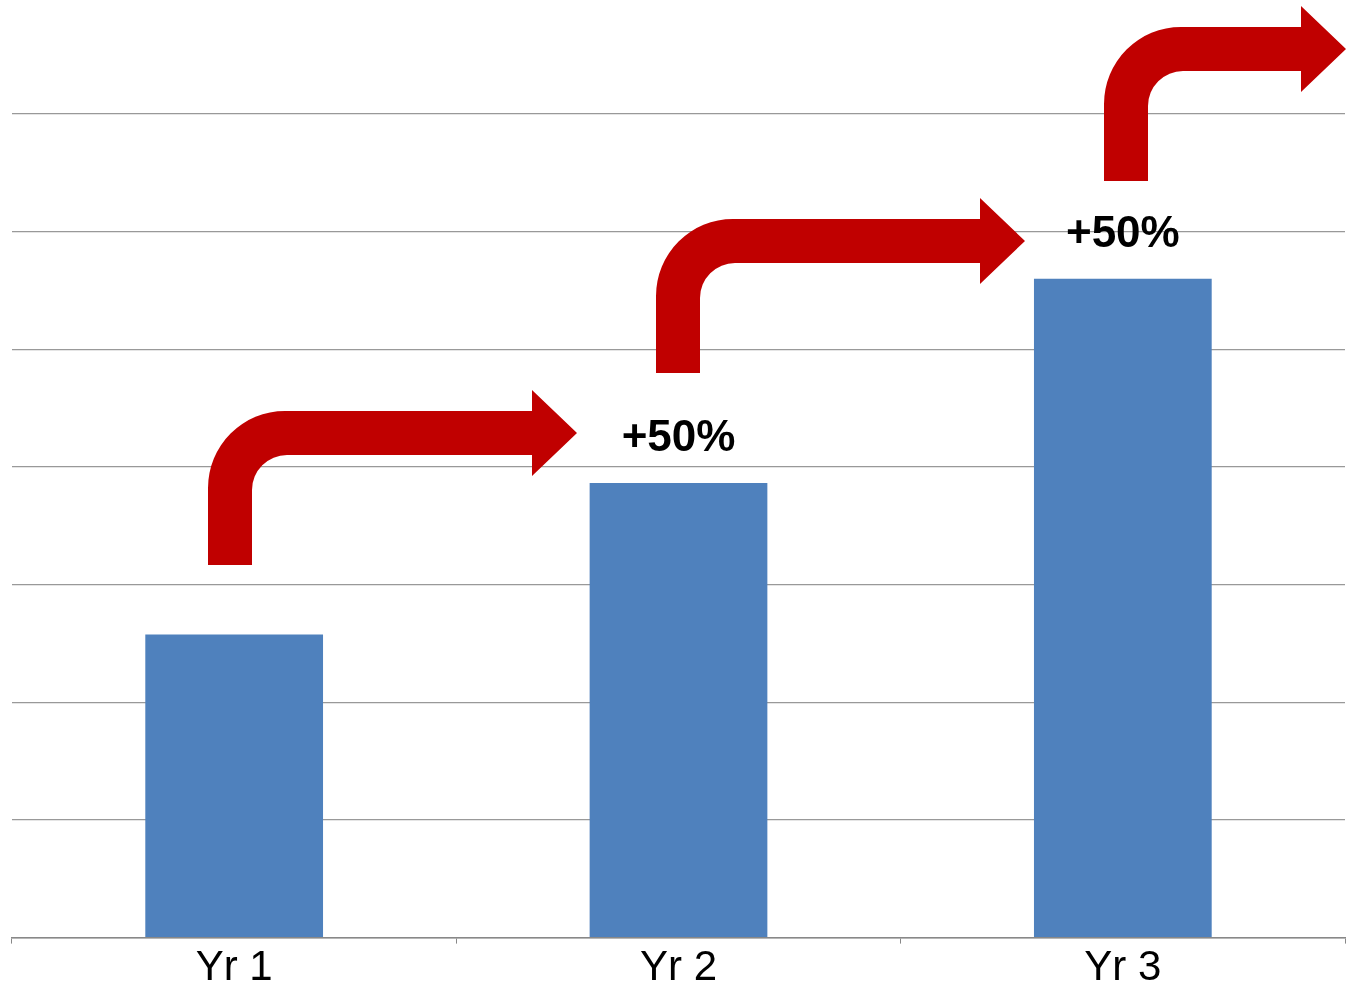 The height and width of the screenshot is (994, 1347). I want to click on x-tick-label: Yr 1, so click(234, 966).